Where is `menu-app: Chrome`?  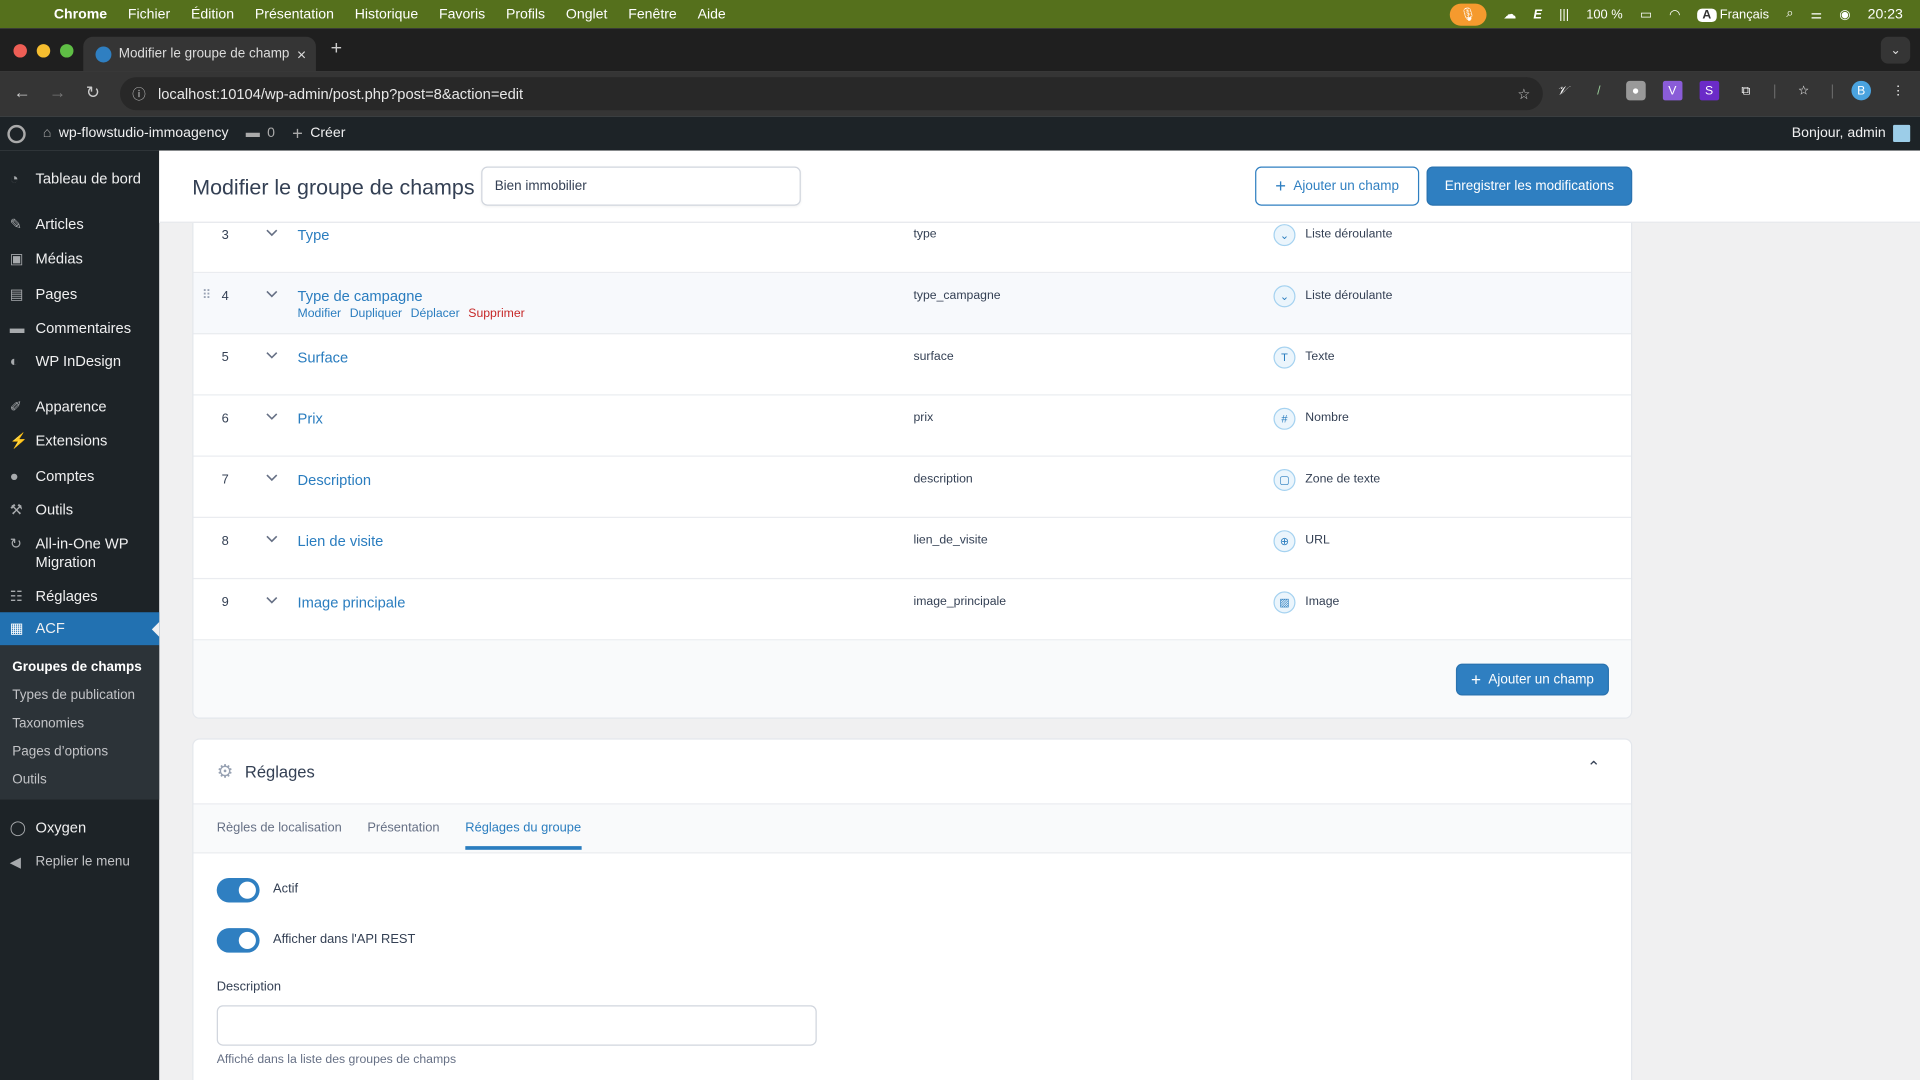 menu-app: Chrome is located at coordinates (80, 14).